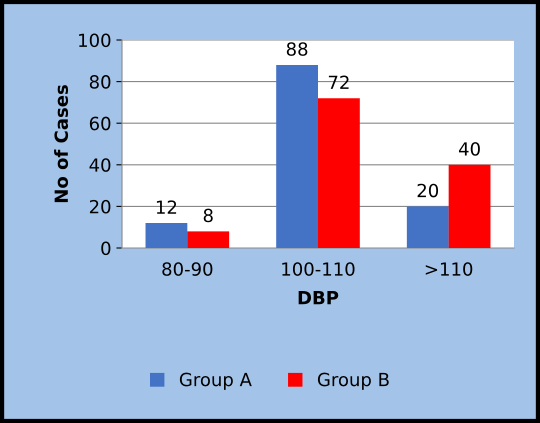 Image resolution: width=540 pixels, height=423 pixels. Describe the element at coordinates (428, 191) in the screenshot. I see `data-label: 20` at that location.